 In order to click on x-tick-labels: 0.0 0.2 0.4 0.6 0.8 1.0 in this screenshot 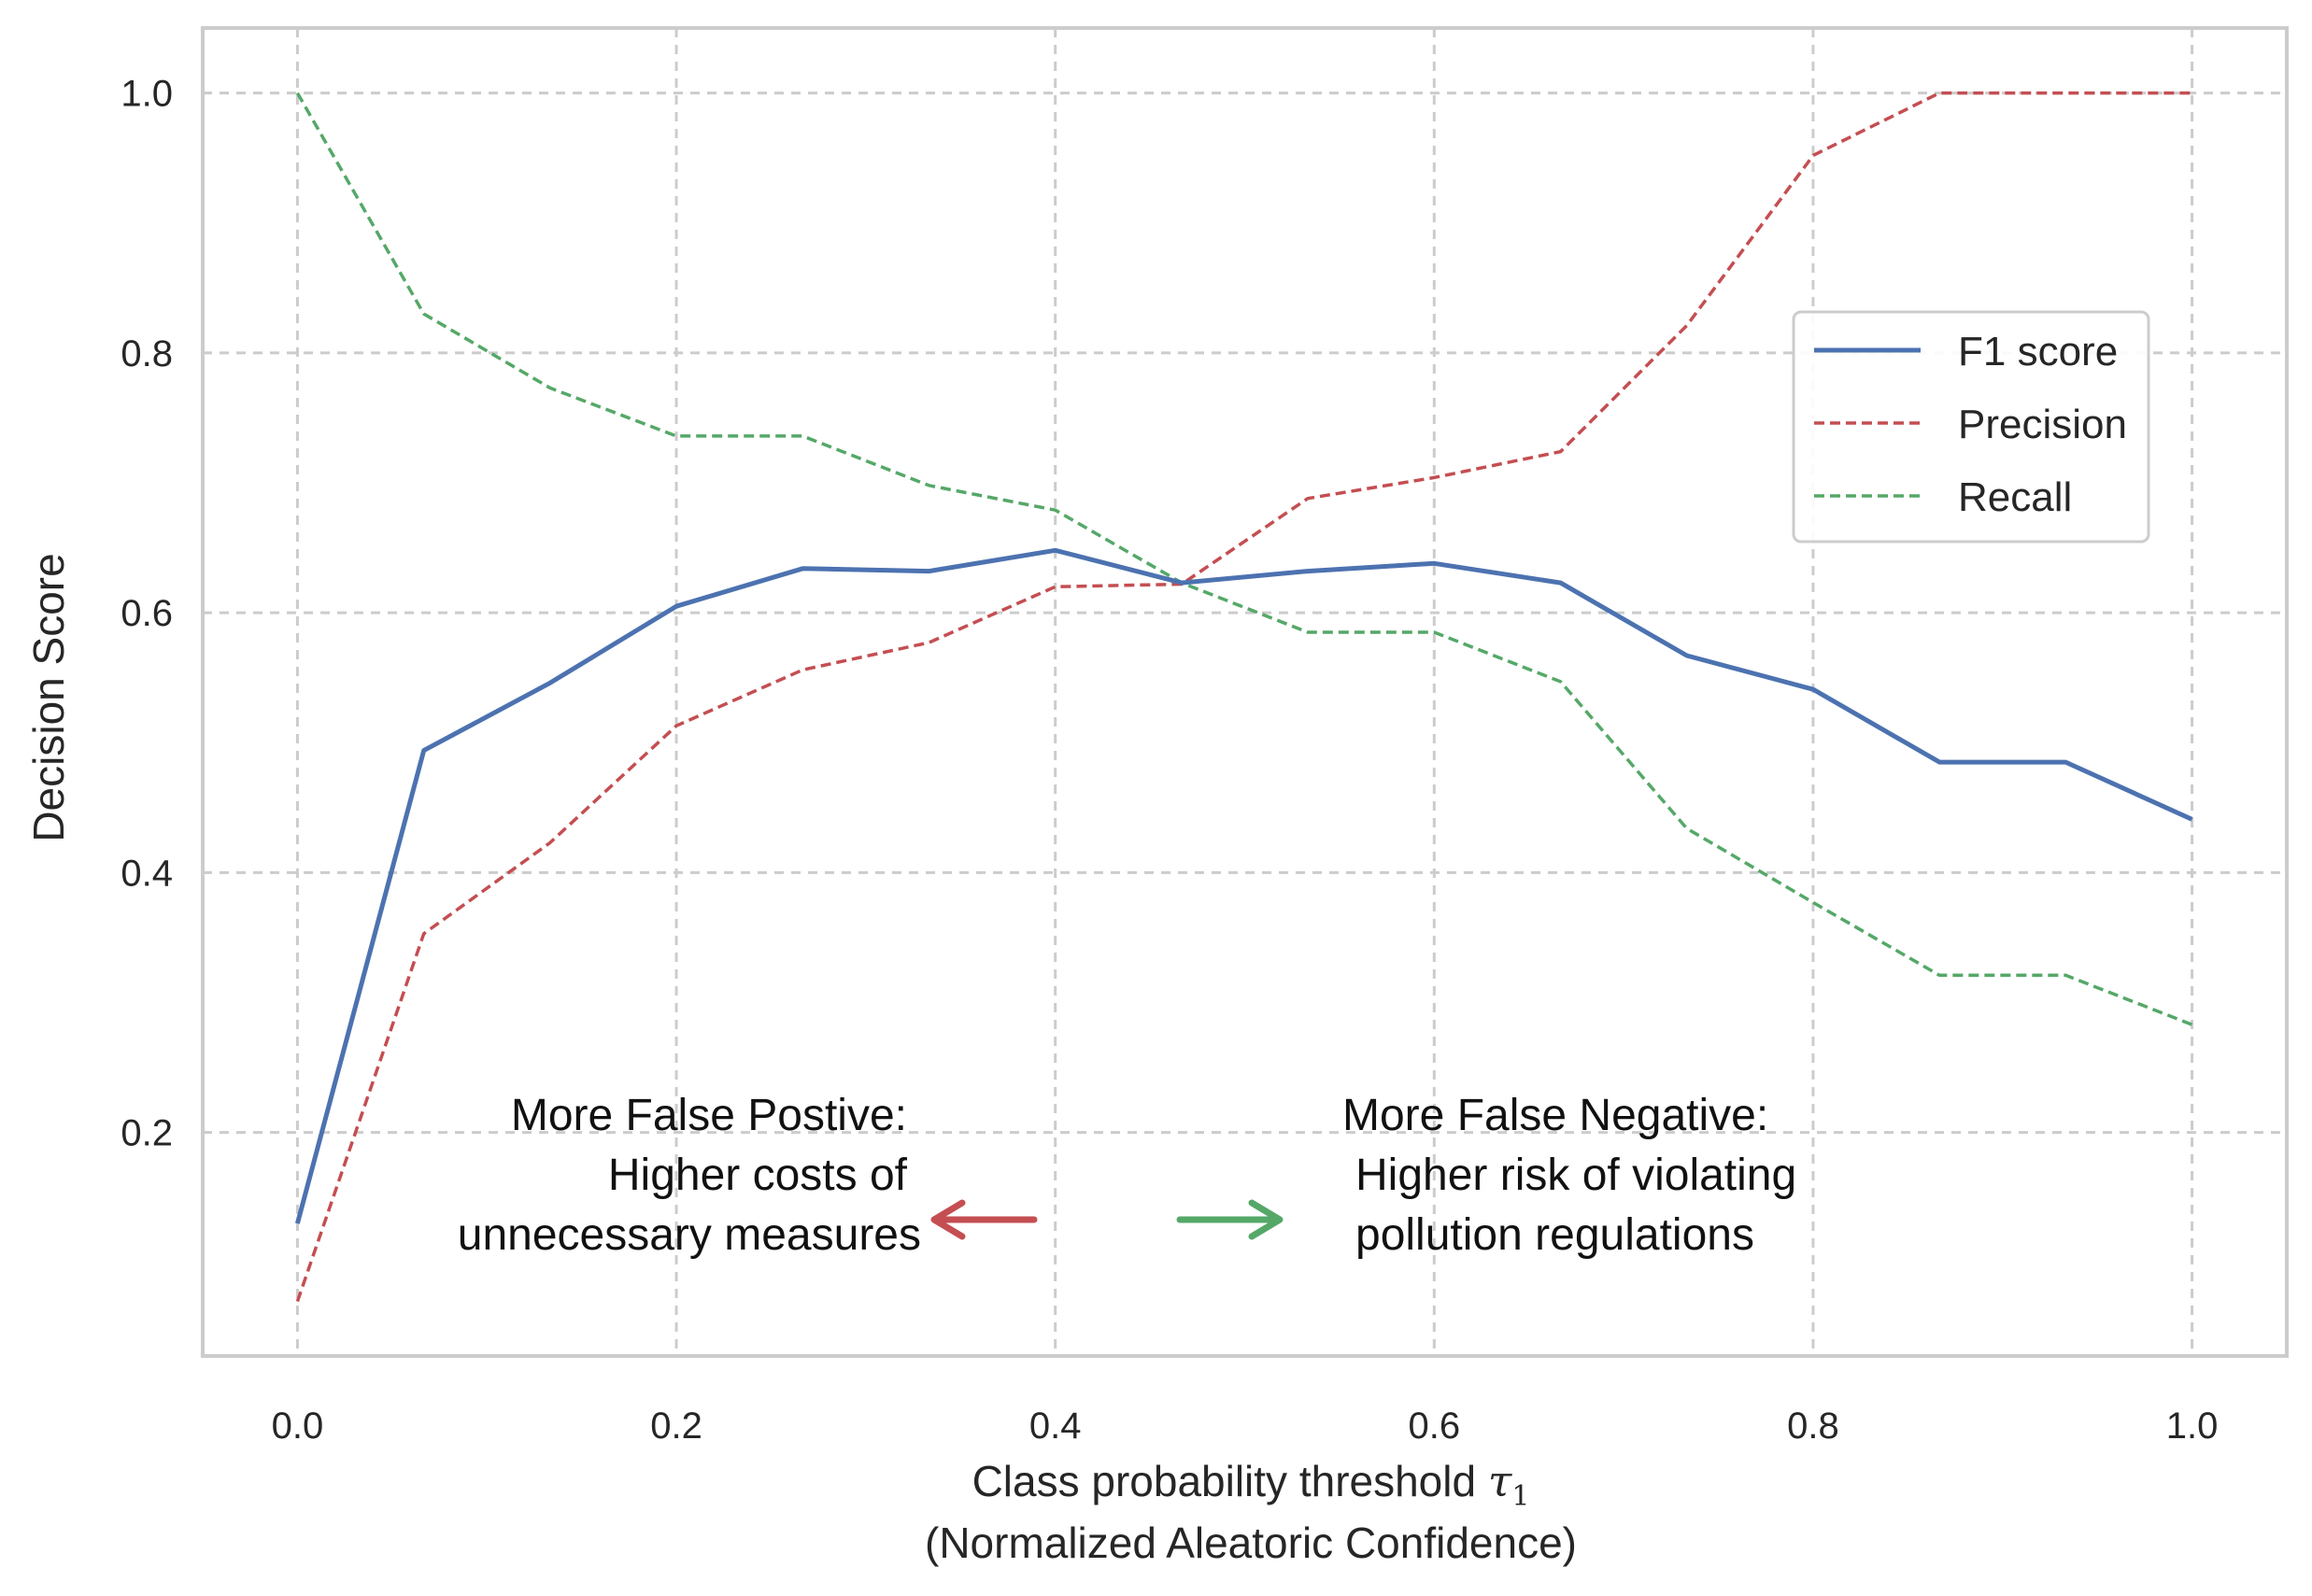, I will do `click(1245, 1426)`.